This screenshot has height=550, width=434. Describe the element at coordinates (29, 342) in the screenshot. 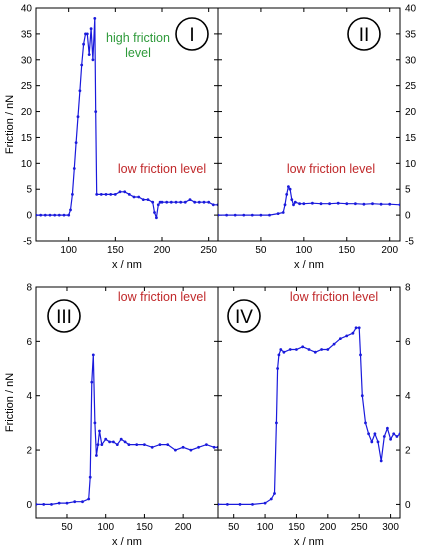

I see `y-tick-label: 6` at that location.